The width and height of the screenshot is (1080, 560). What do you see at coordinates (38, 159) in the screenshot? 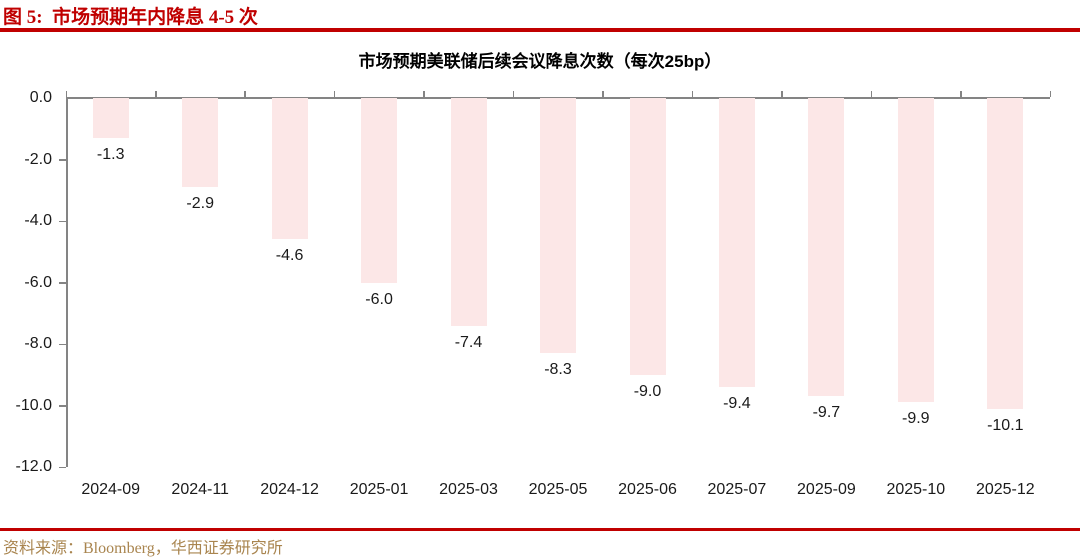
I see `y-axis-tick-label: -2.0` at bounding box center [38, 159].